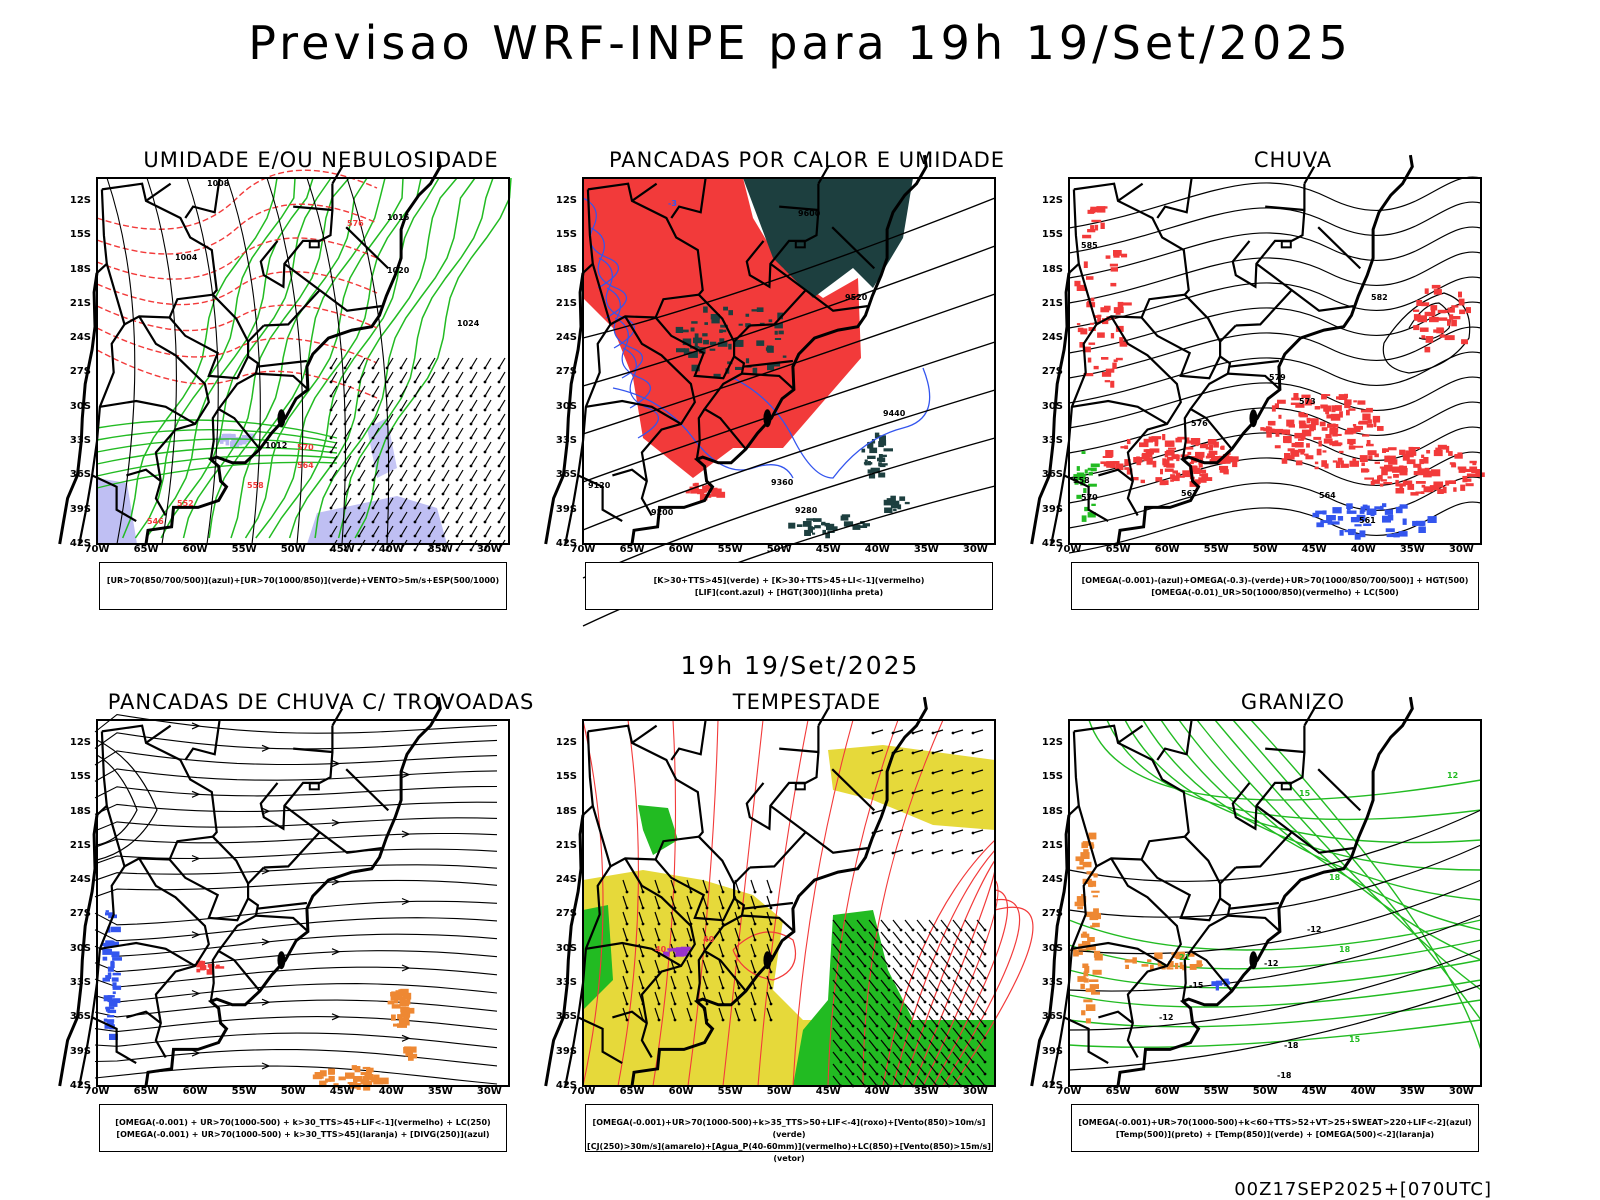 The image size is (1600, 1200). Describe the element at coordinates (80, 406) in the screenshot. I see `lat-tick-label: 30S` at that location.